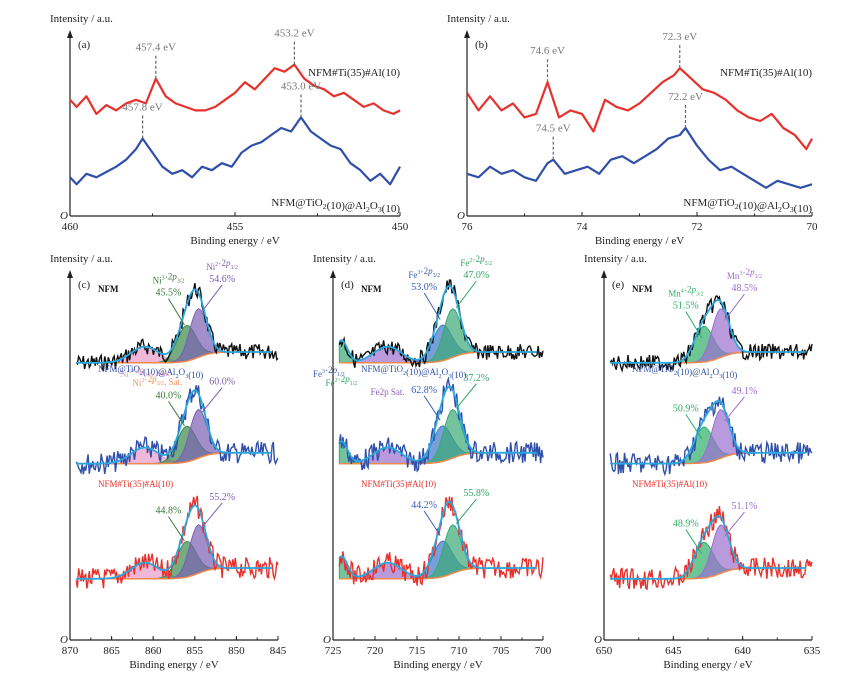 Image resolution: width=858 pixels, height=683 pixels. Describe the element at coordinates (222, 497) in the screenshot. I see `panel-c-component-percent: 55.2%` at that location.